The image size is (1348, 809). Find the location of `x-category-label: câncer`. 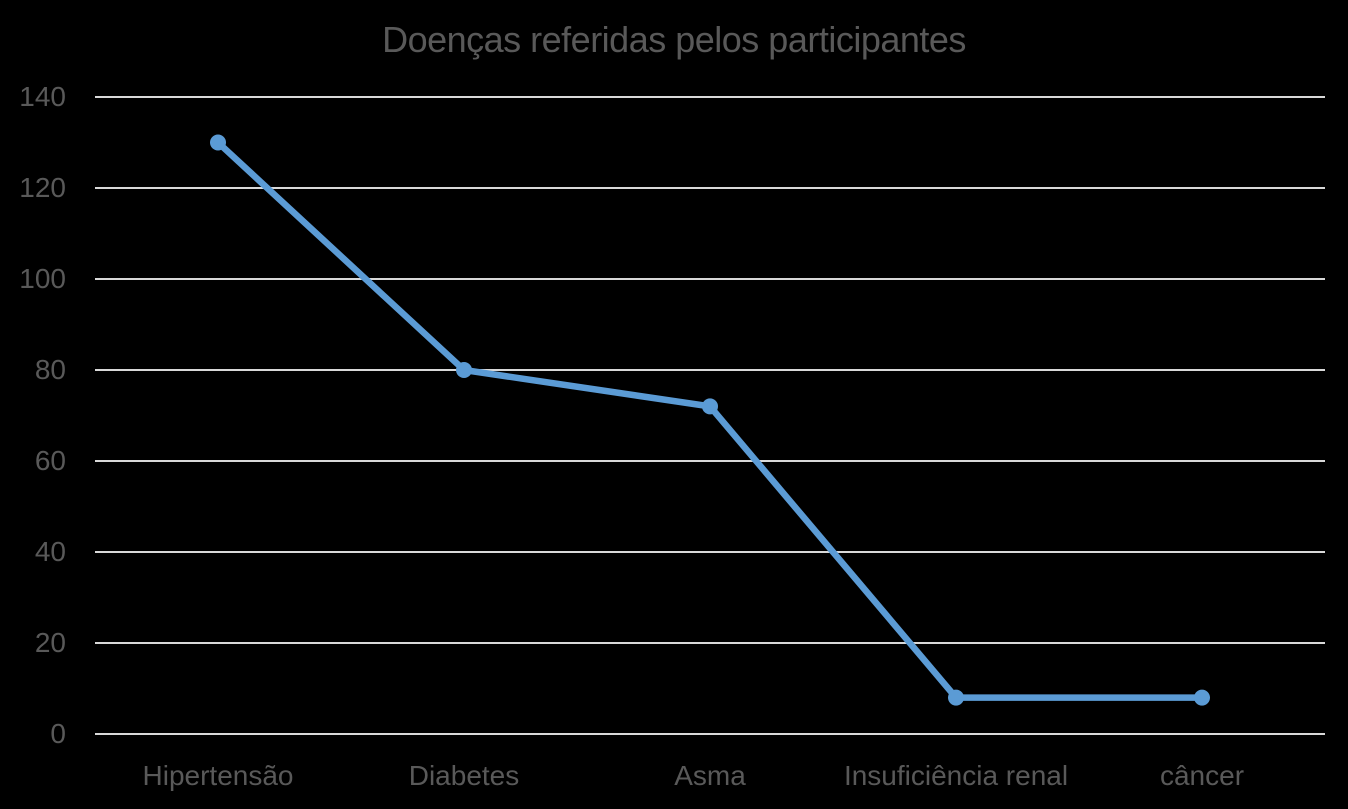

x-category-label: câncer is located at coordinates (1202, 775).